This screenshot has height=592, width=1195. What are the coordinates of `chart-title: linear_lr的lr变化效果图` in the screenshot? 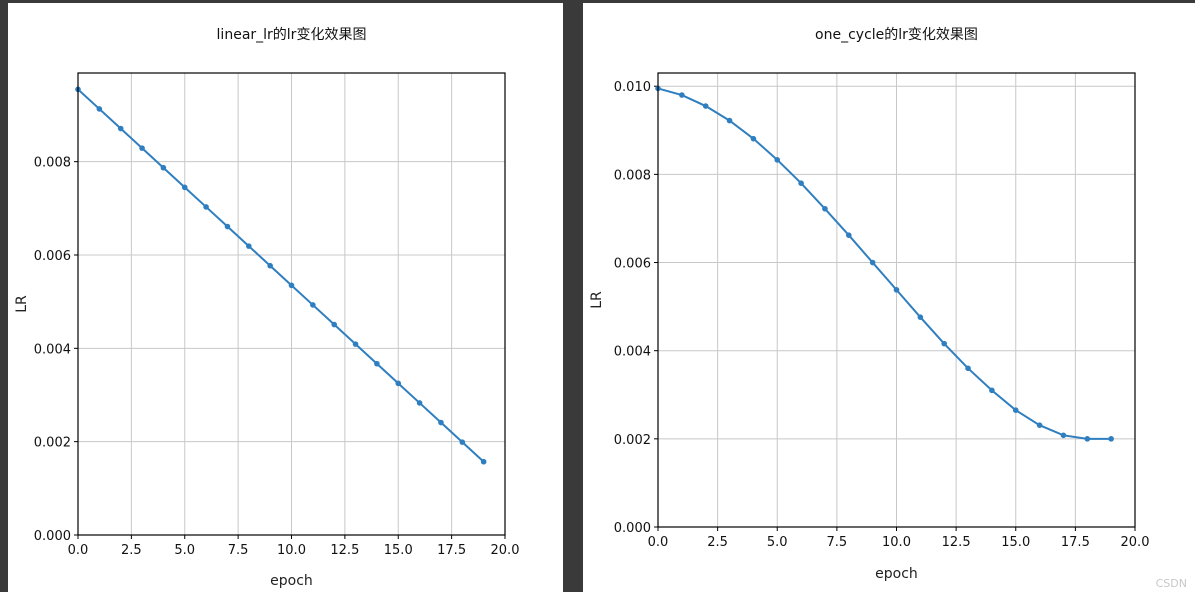 It's located at (292, 35).